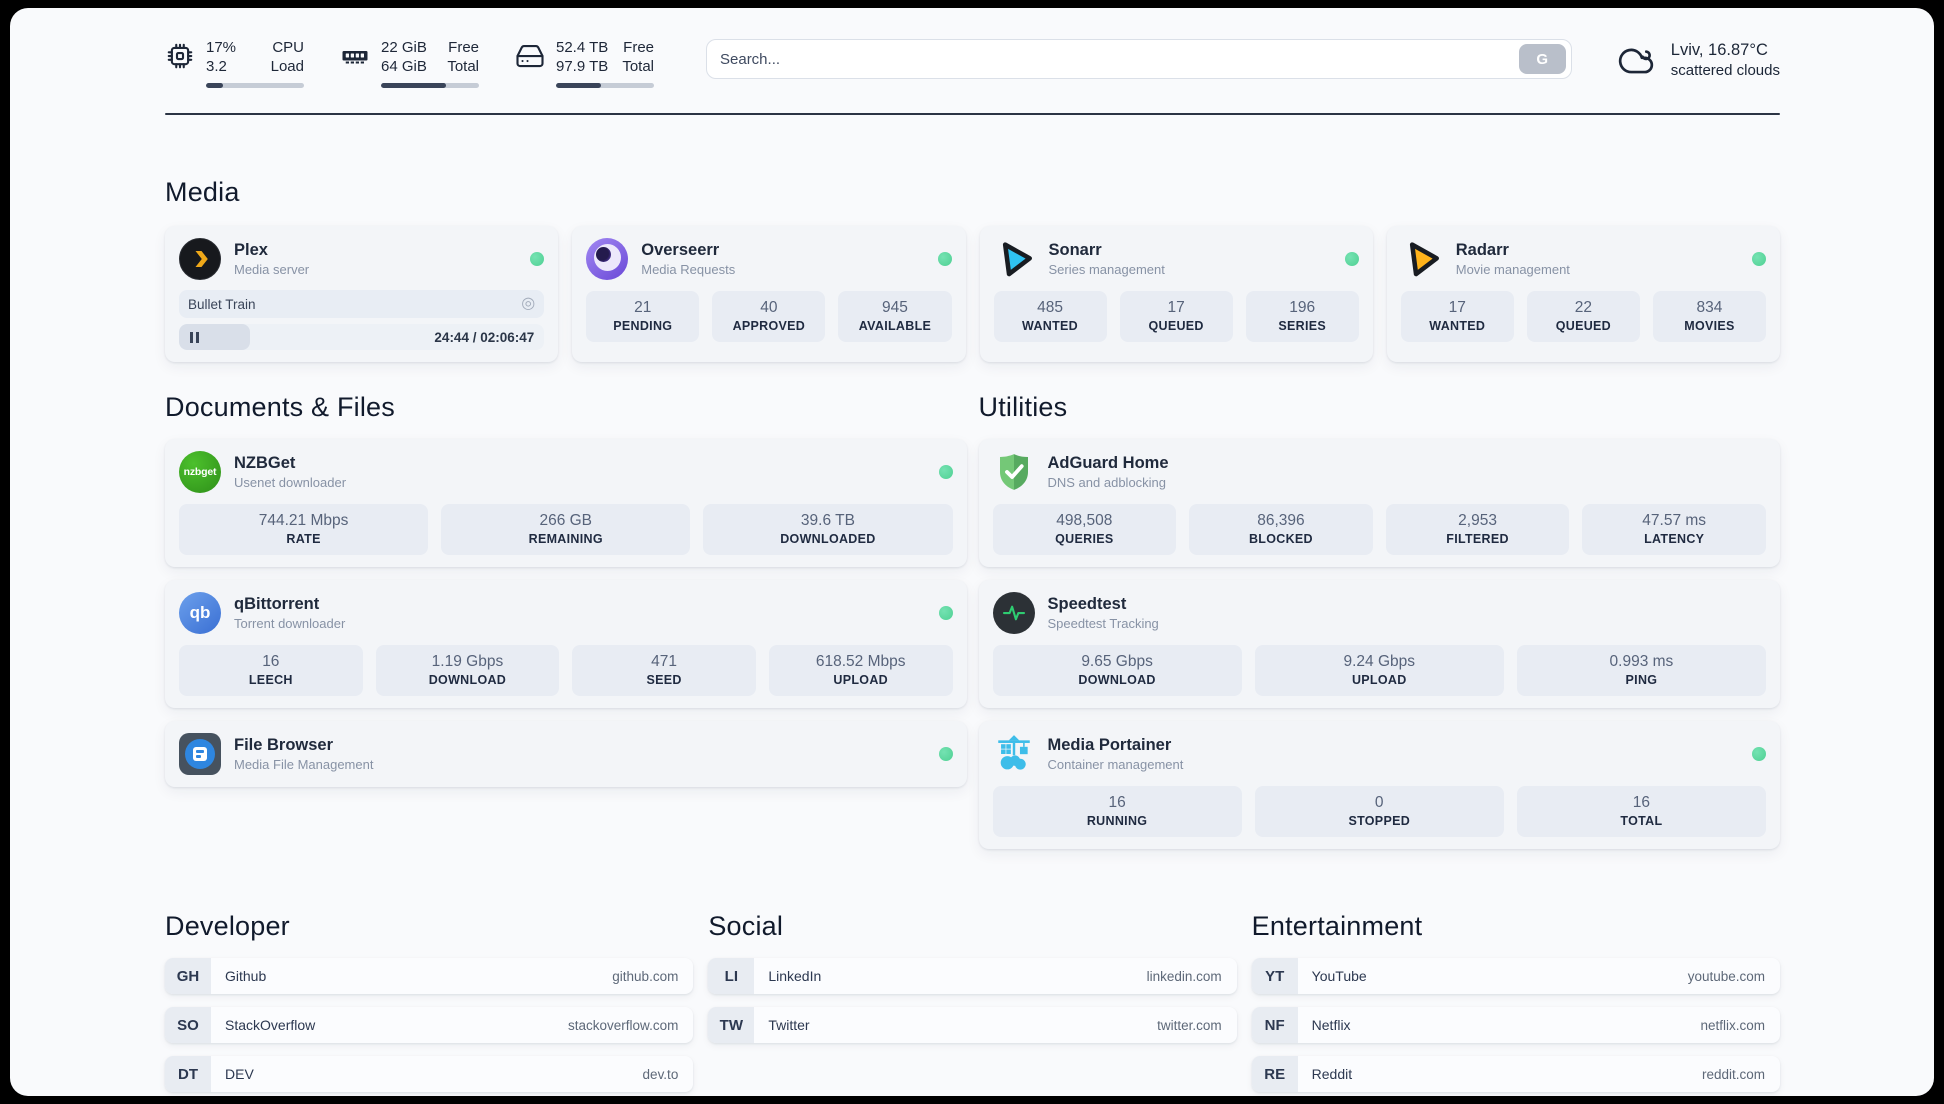  I want to click on now-playing-title: Bullet Train, so click(222, 304).